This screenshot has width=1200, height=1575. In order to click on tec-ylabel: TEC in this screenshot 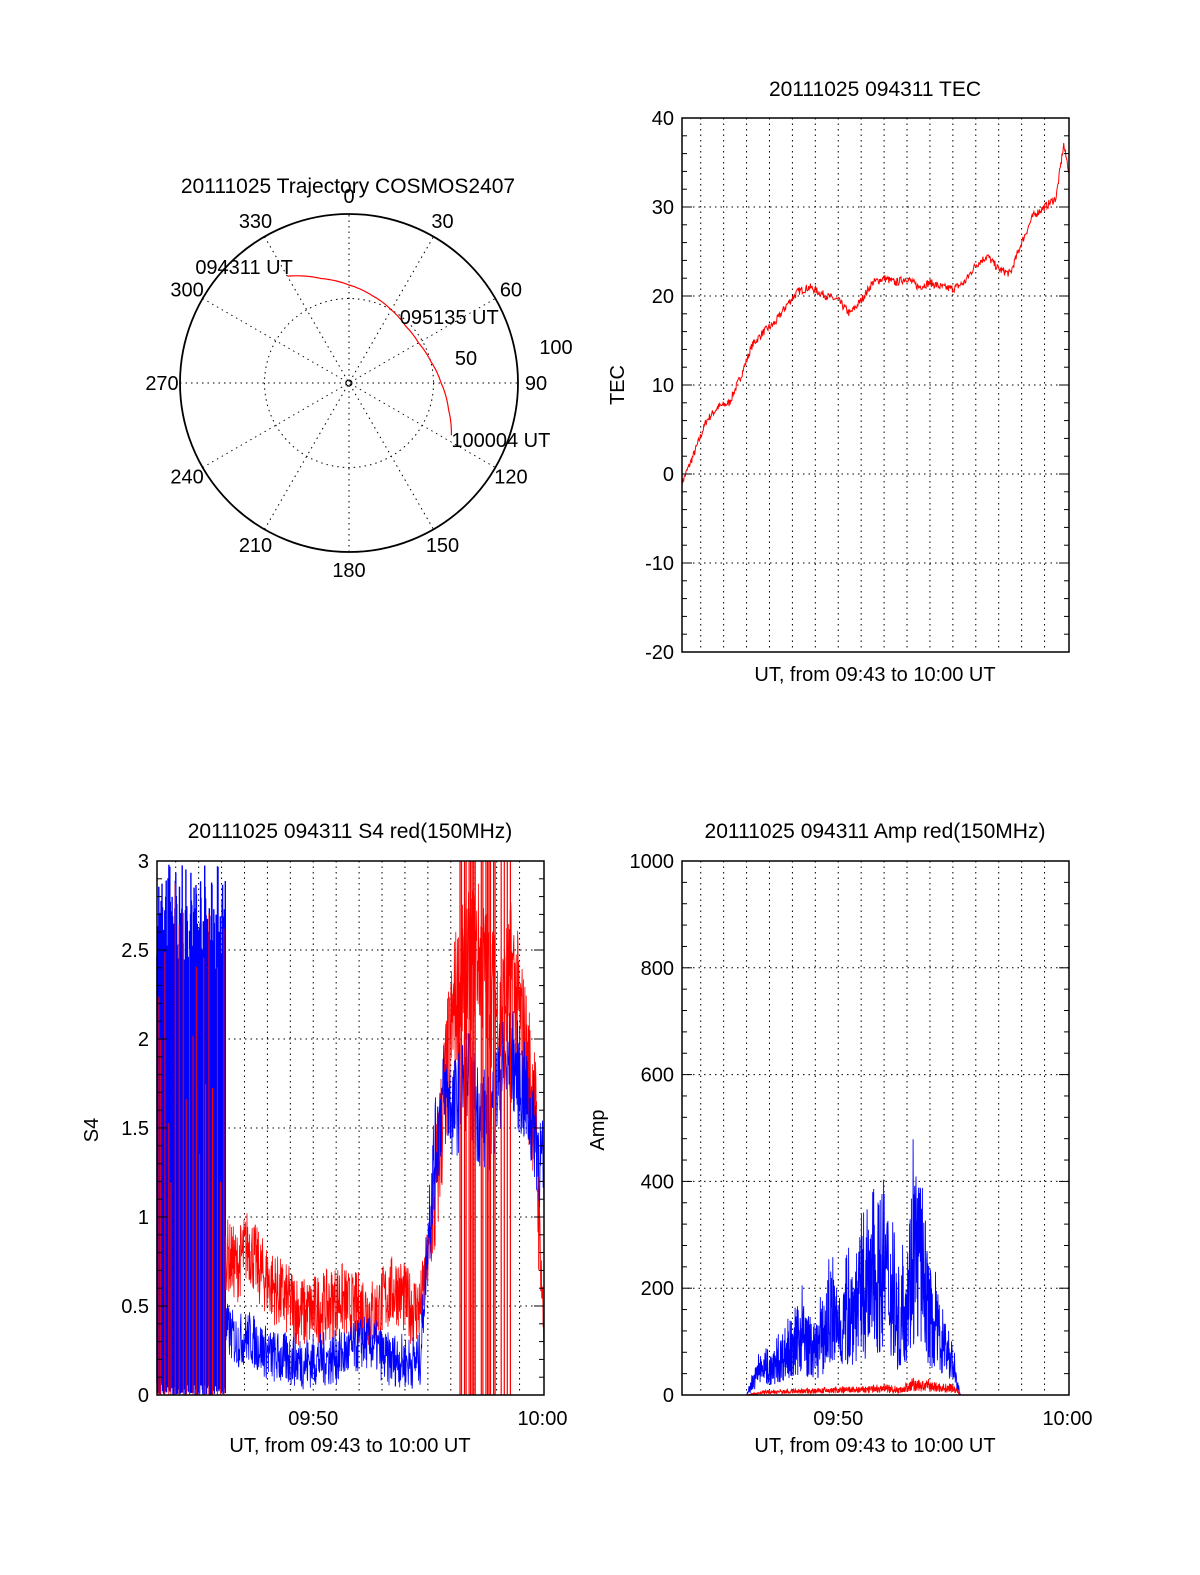, I will do `click(618, 385)`.